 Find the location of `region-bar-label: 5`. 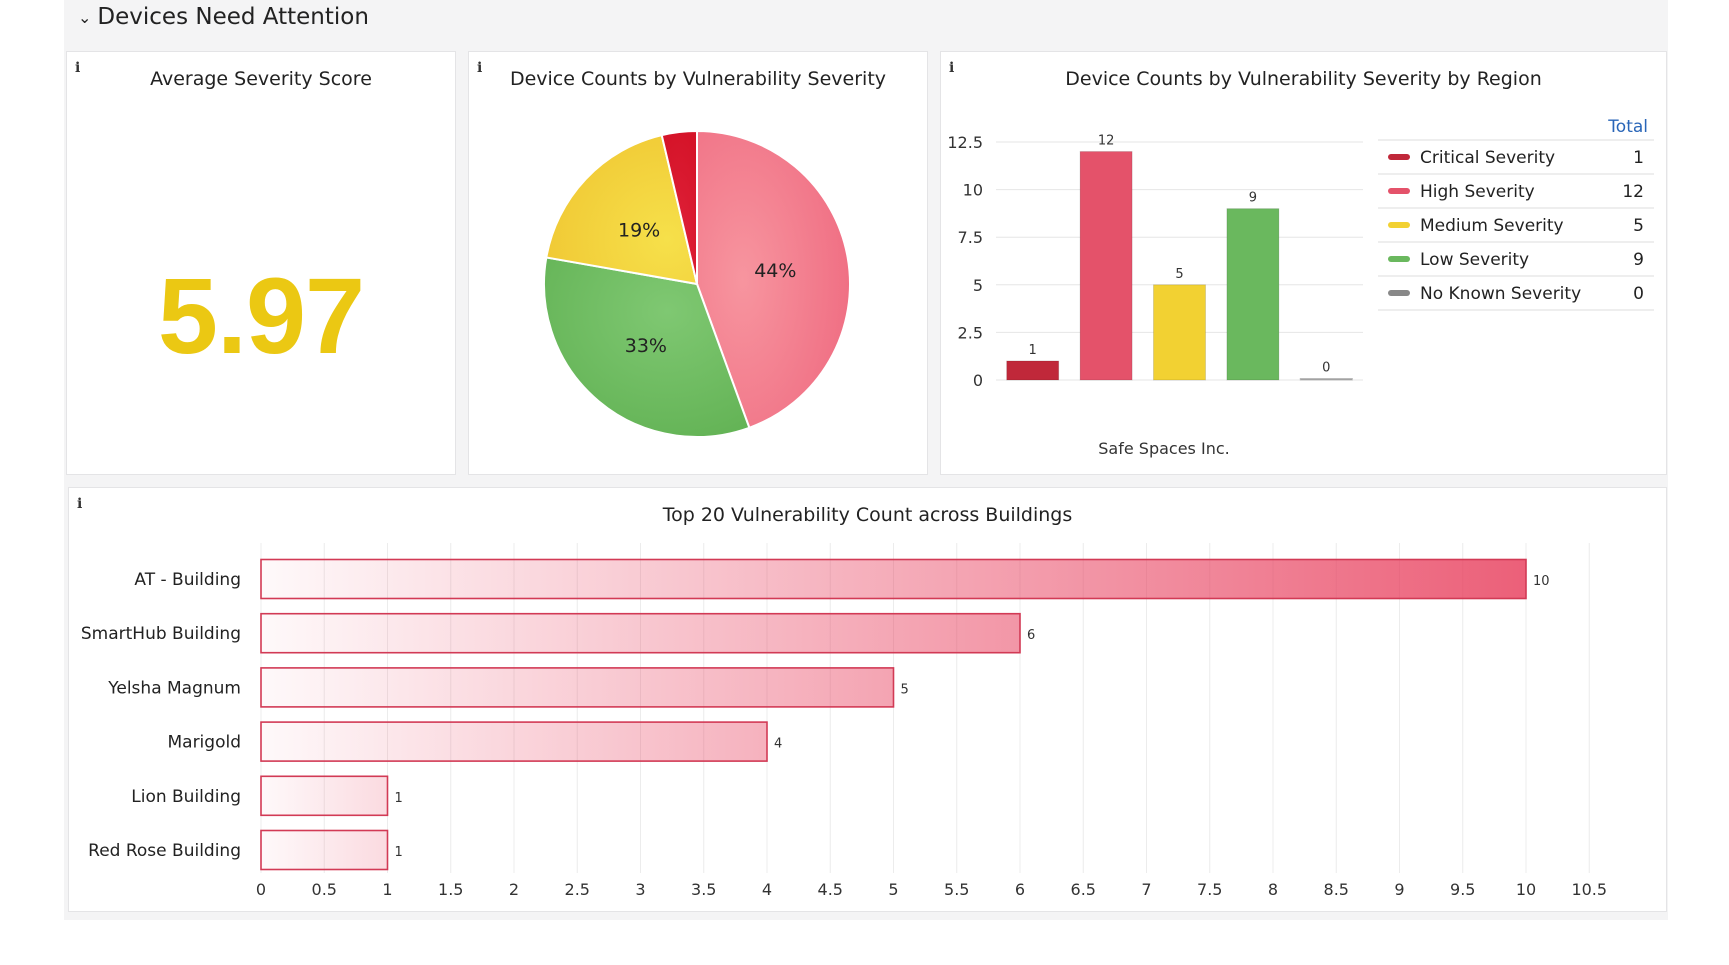

region-bar-label: 5 is located at coordinates (1179, 274).